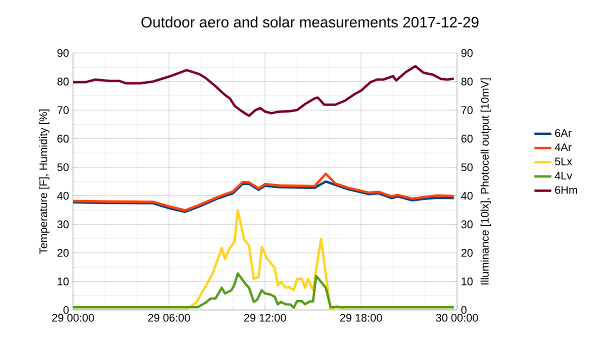  Describe the element at coordinates (63, 224) in the screenshot. I see `y-tick-label: 30` at that location.